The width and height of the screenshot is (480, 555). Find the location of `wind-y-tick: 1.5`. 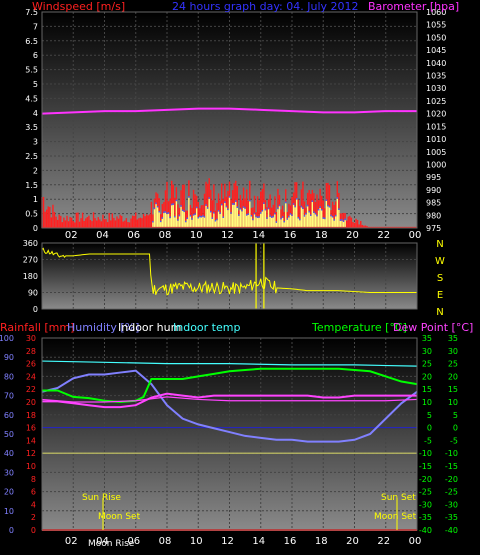

wind-y-tick: 1.5 is located at coordinates (31, 185).